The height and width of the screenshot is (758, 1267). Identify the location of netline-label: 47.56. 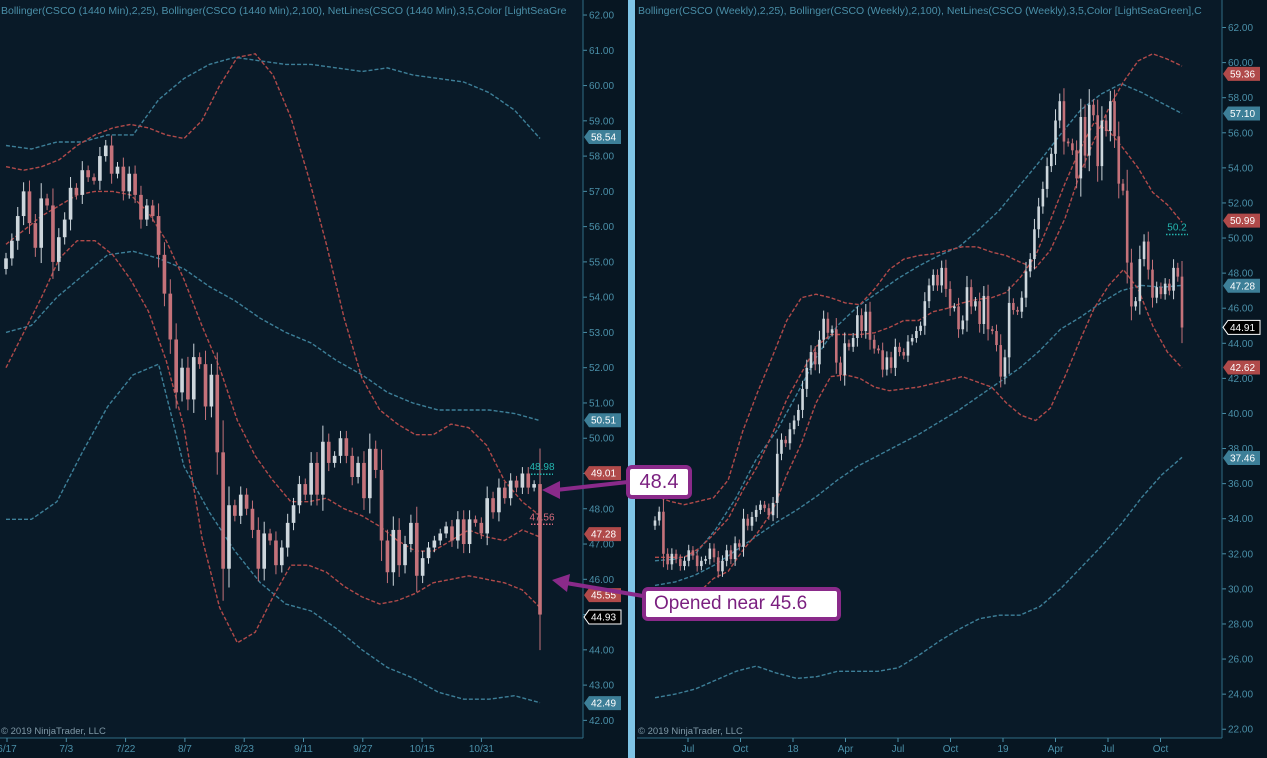
(541, 517).